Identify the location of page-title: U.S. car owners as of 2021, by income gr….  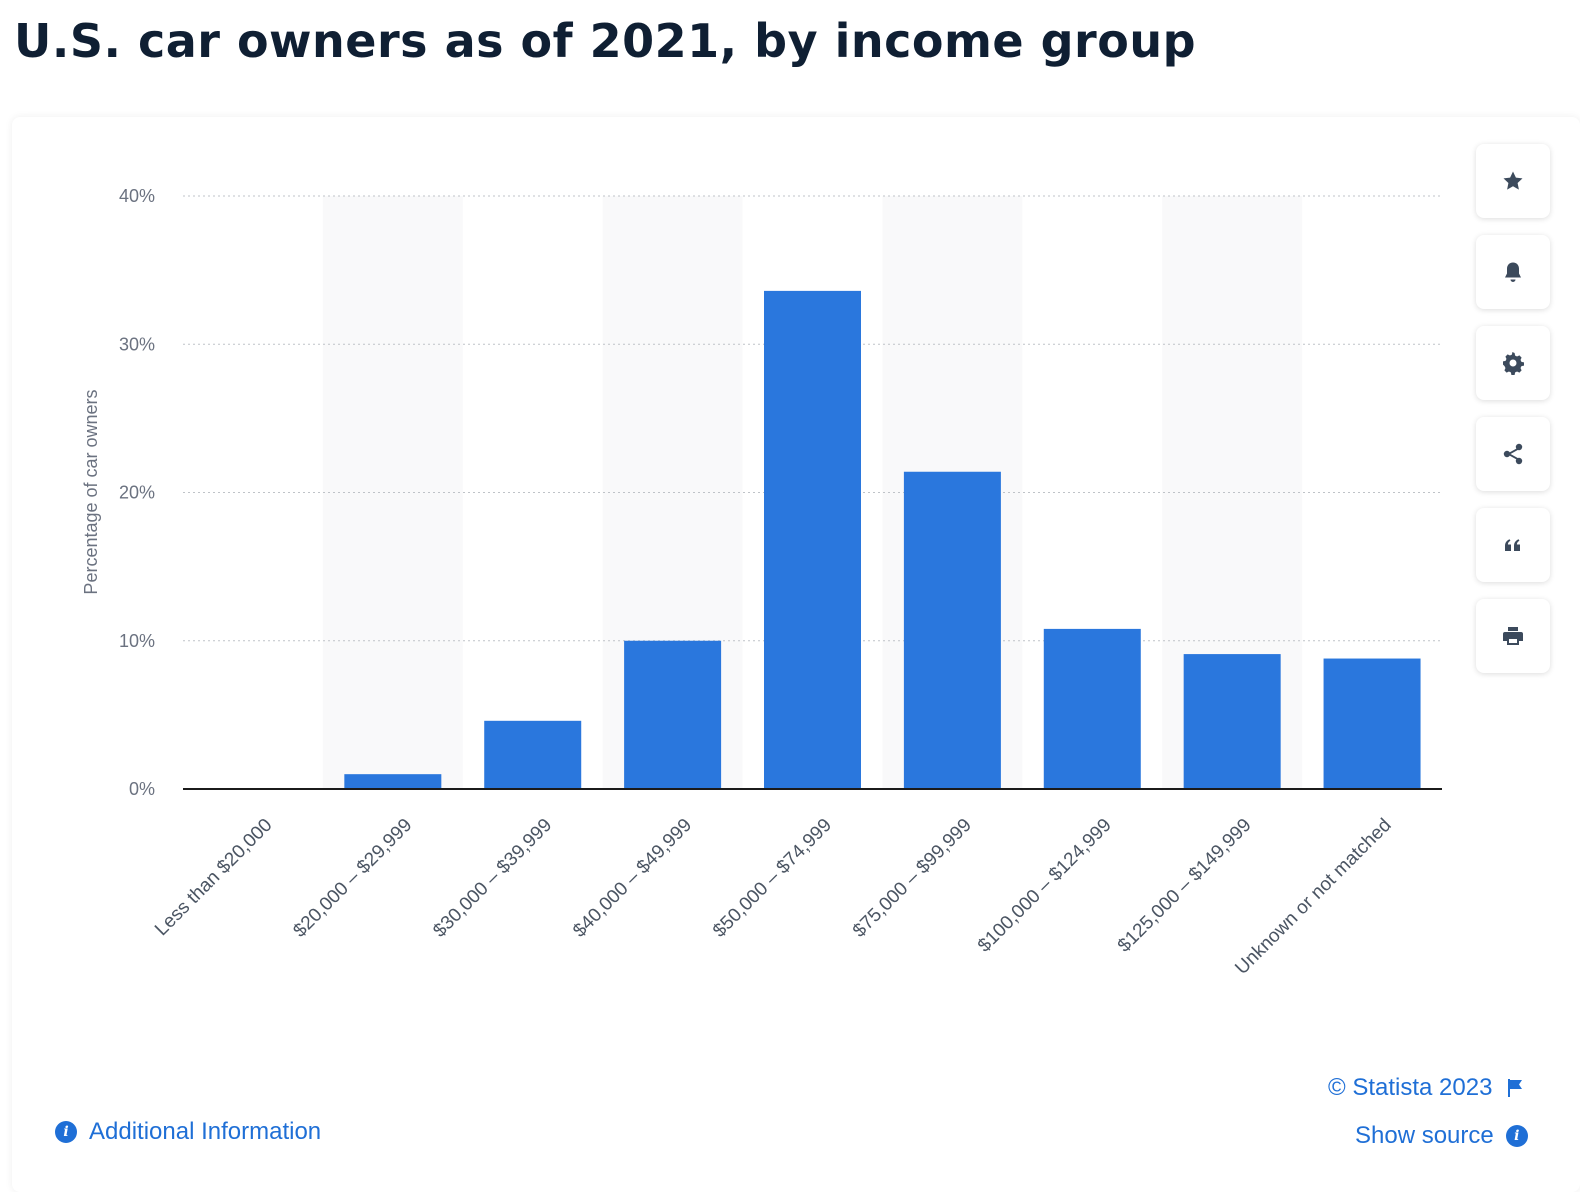
(605, 41).